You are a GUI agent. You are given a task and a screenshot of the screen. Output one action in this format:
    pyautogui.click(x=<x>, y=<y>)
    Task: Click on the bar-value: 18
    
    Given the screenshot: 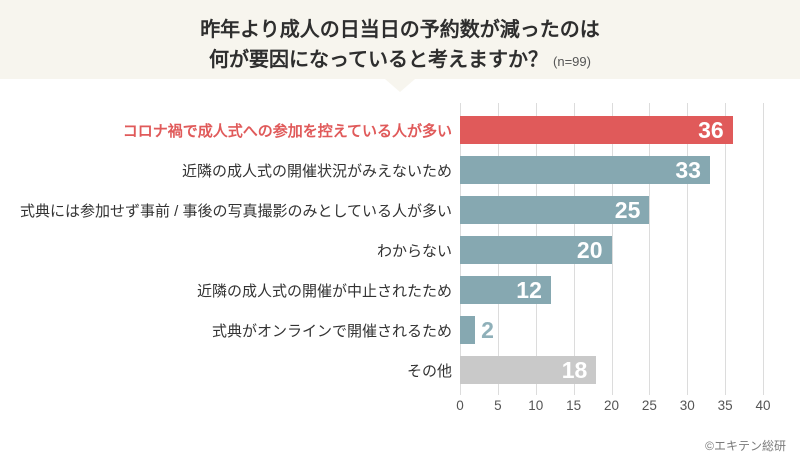 What is the action you would take?
    pyautogui.click(x=574, y=369)
    